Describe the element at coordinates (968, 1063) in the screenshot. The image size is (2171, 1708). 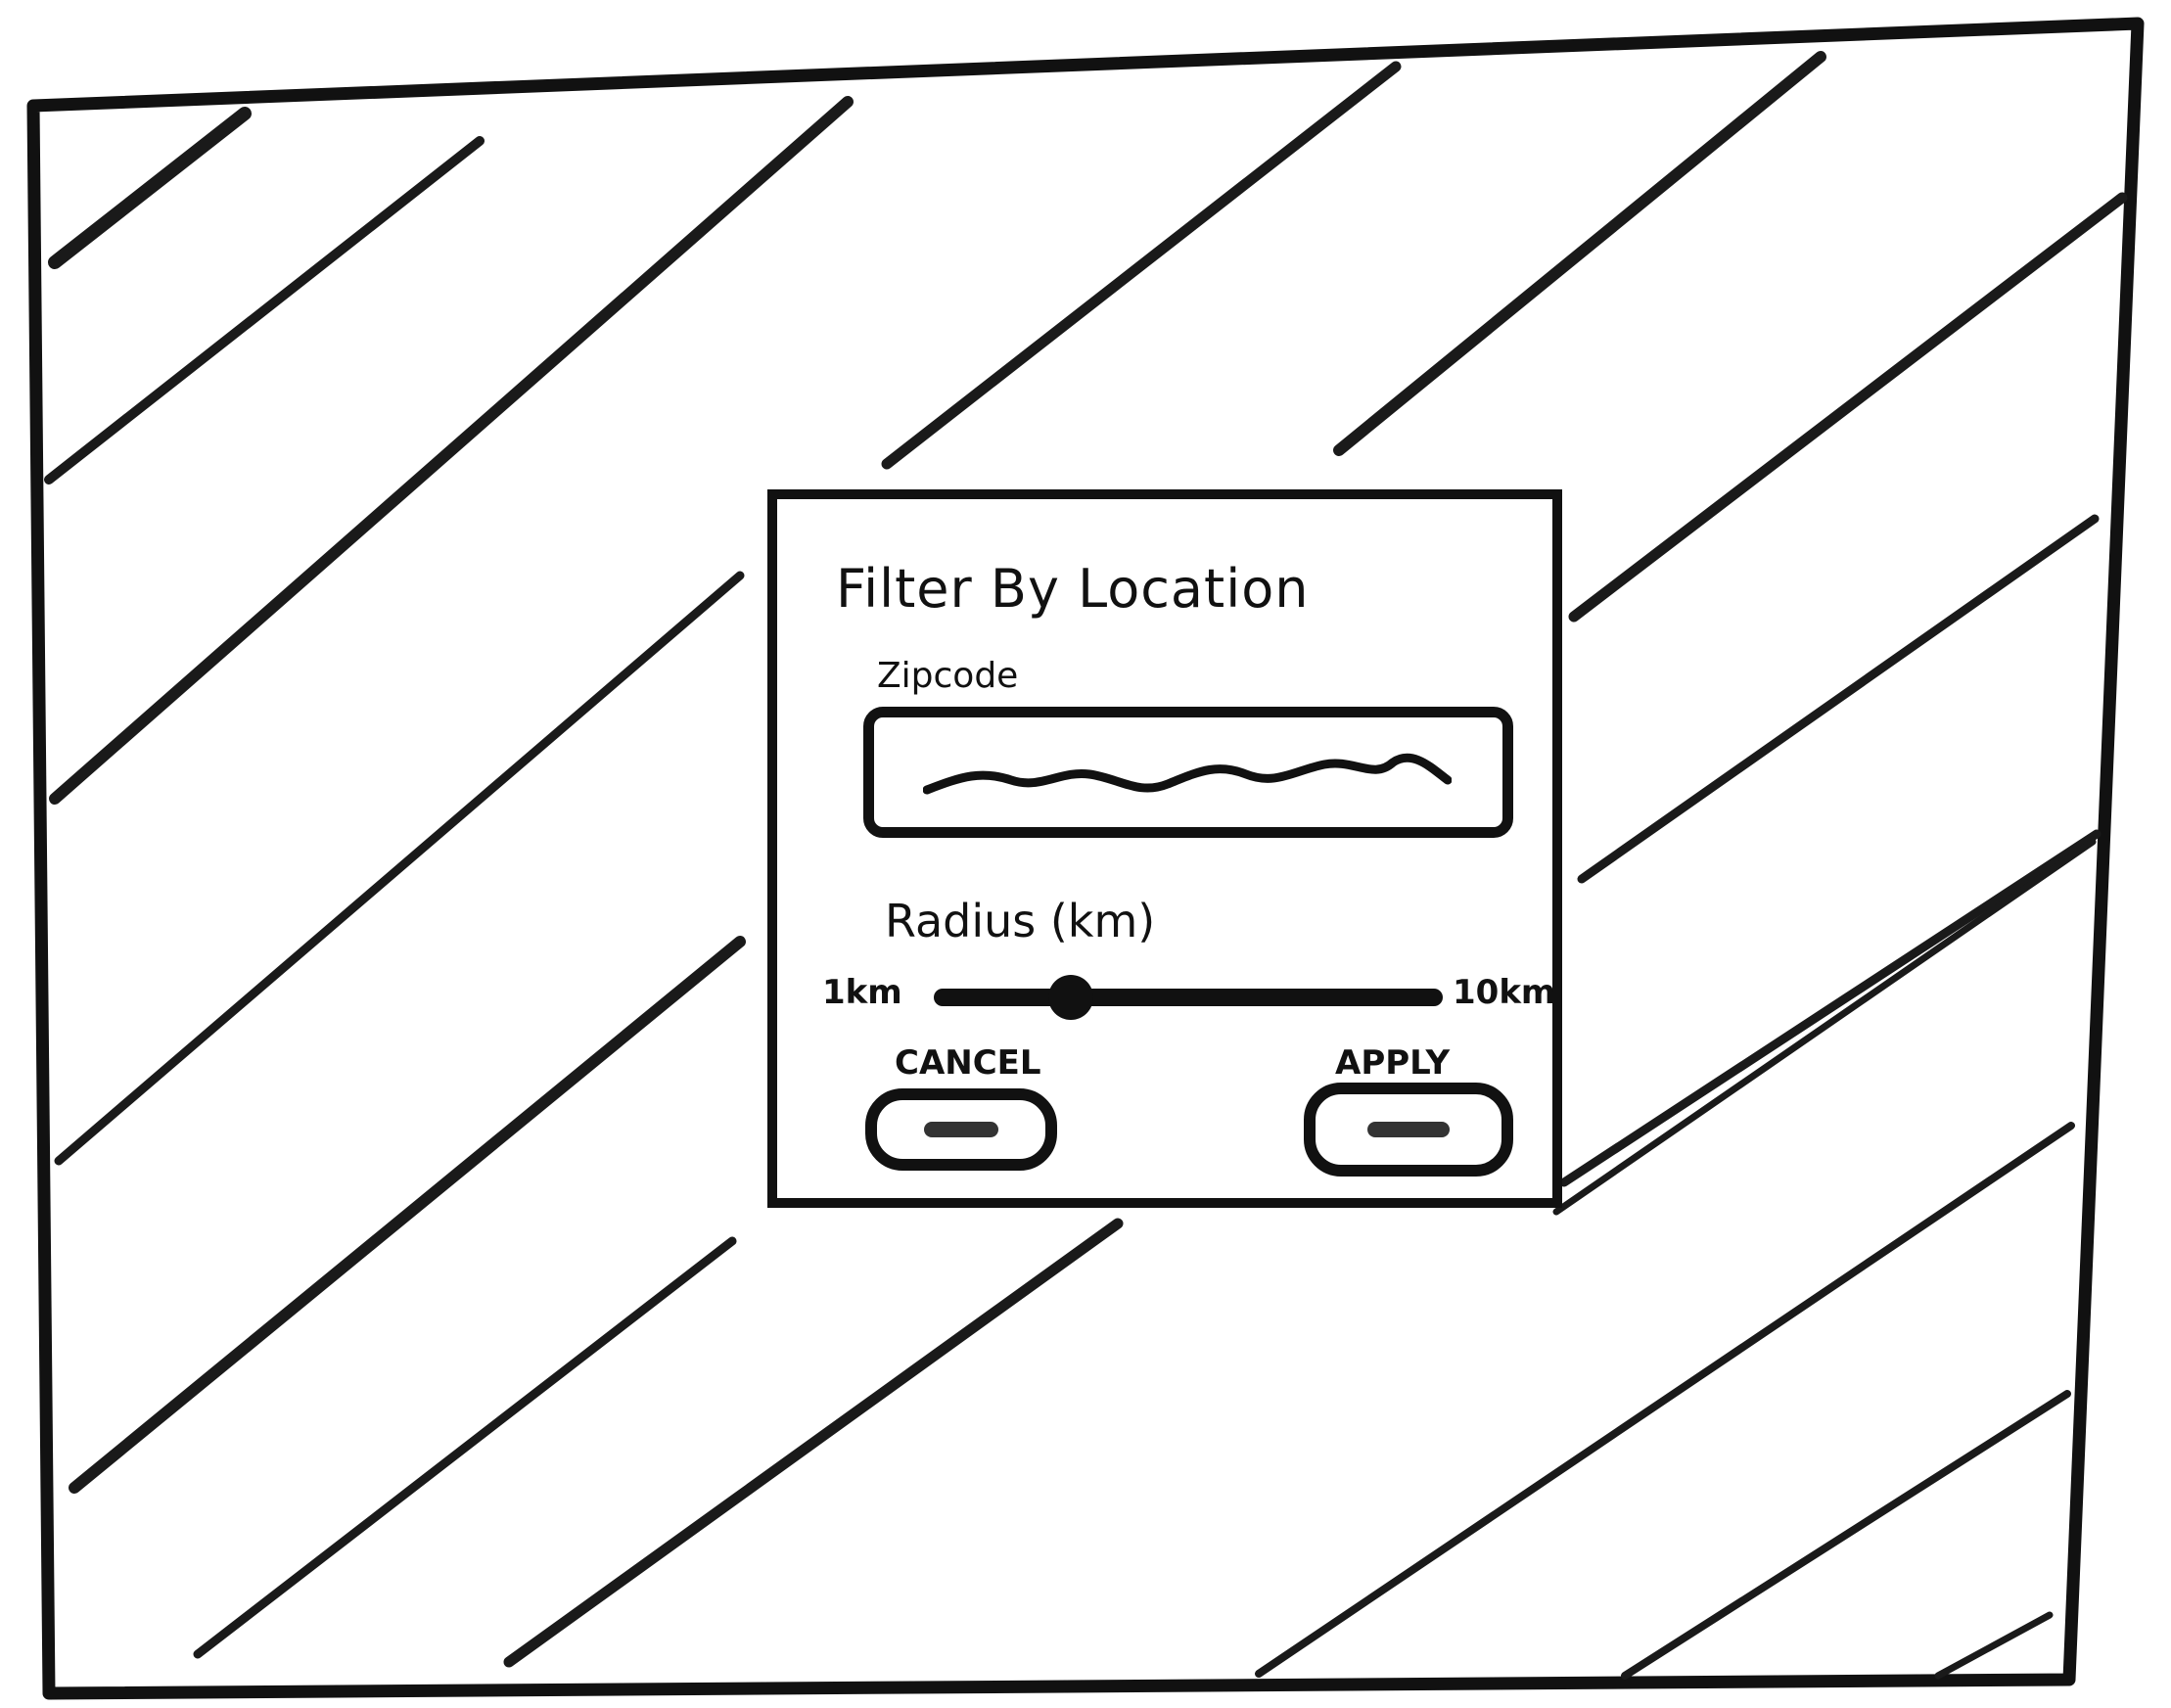
I see `cancel-button-label: CANCEL` at that location.